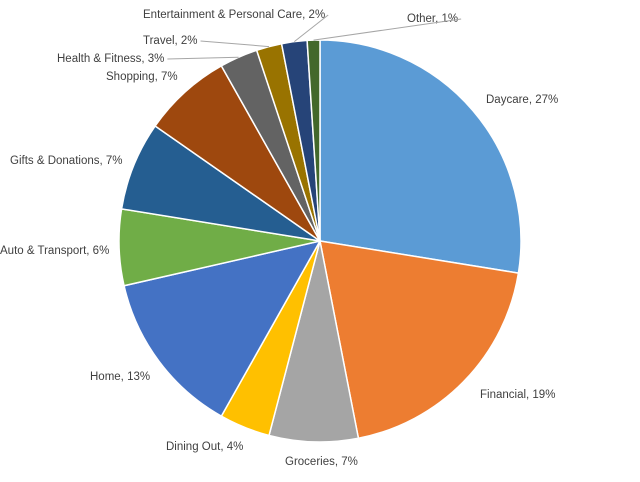 Image resolution: width=640 pixels, height=482 pixels. I want to click on data-label: Home, 13%, so click(120, 377).